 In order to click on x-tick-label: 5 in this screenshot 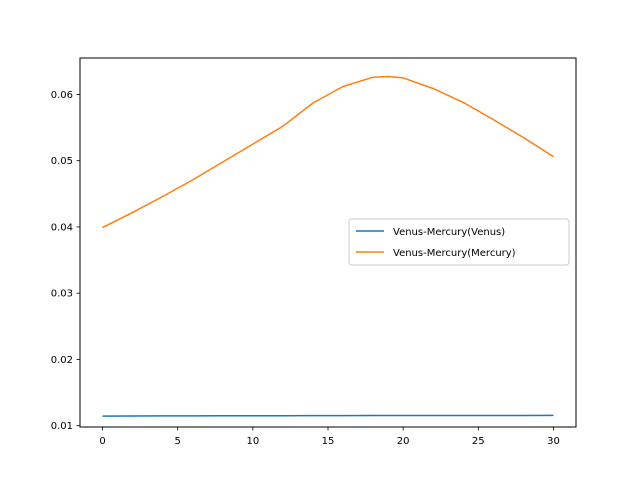, I will do `click(178, 441)`.